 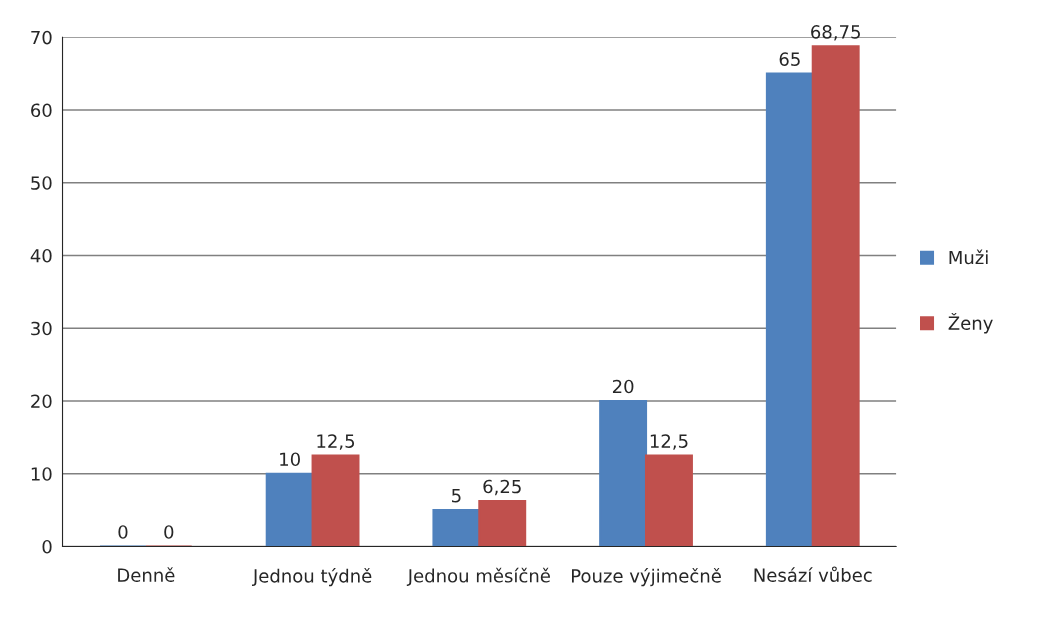 I want to click on y-tick-label: 60, so click(x=41, y=110).